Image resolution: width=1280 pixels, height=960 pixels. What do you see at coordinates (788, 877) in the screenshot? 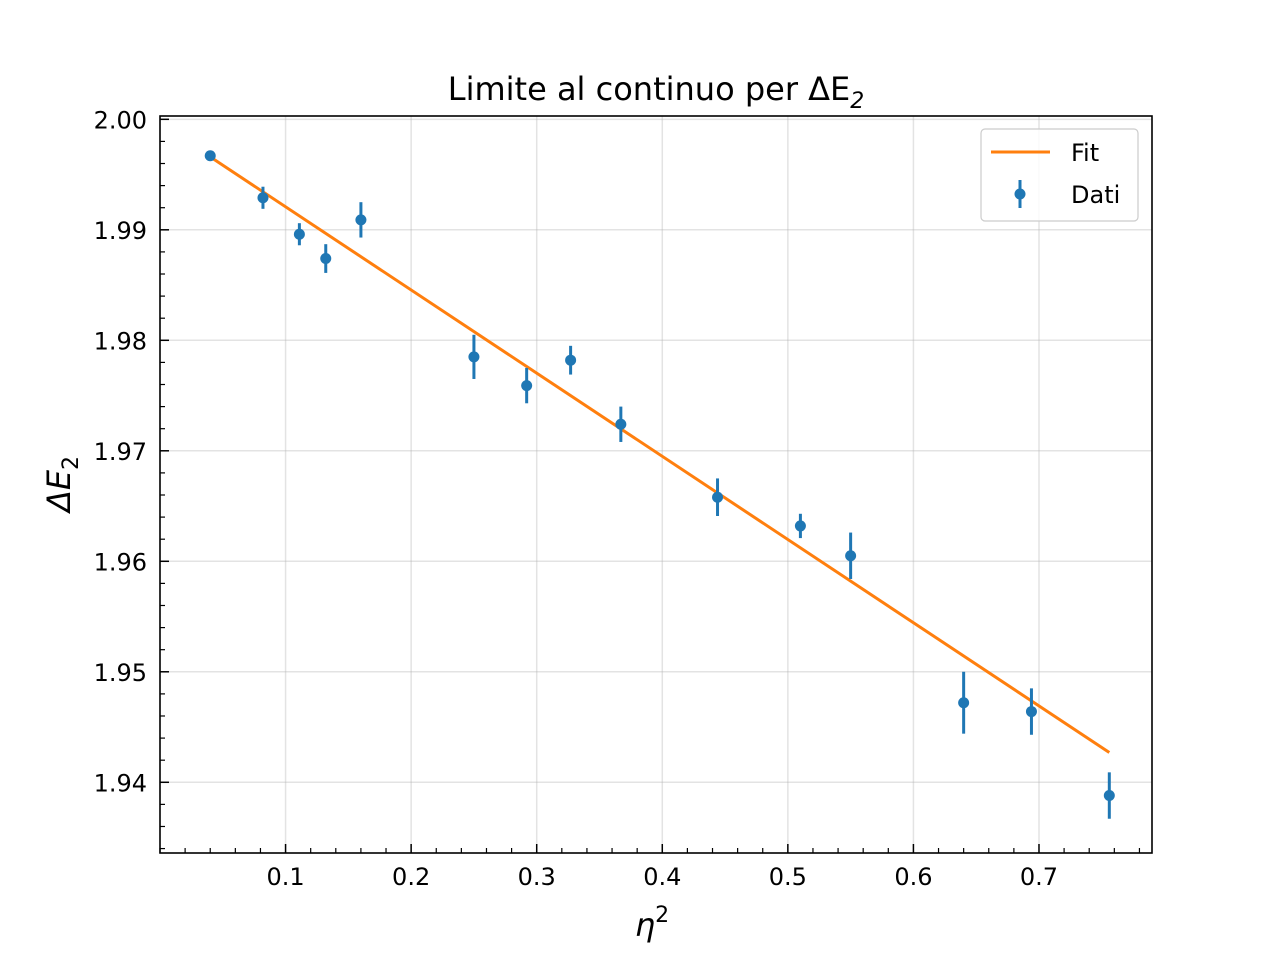
I see `x-tick-label: 0.5` at bounding box center [788, 877].